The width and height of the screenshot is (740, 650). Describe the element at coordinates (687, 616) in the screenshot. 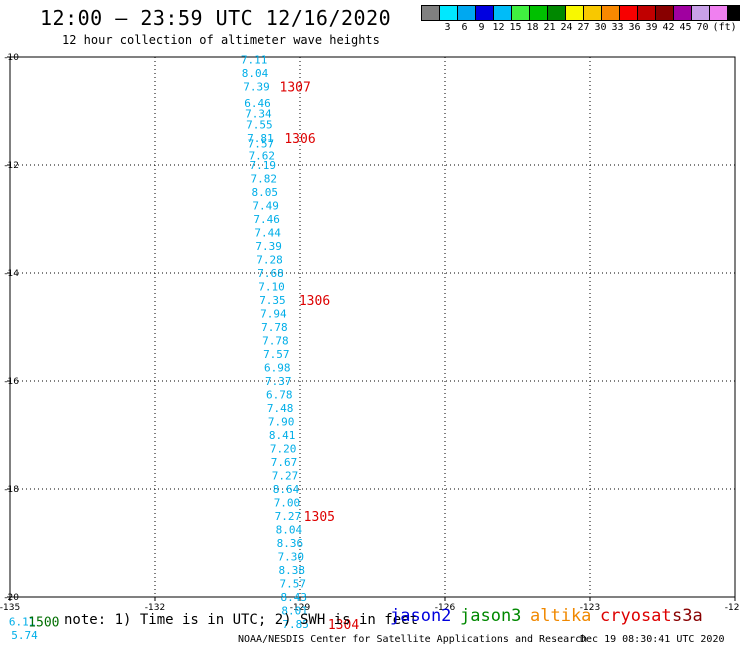

I see `satellite-legend-item: s3a` at that location.